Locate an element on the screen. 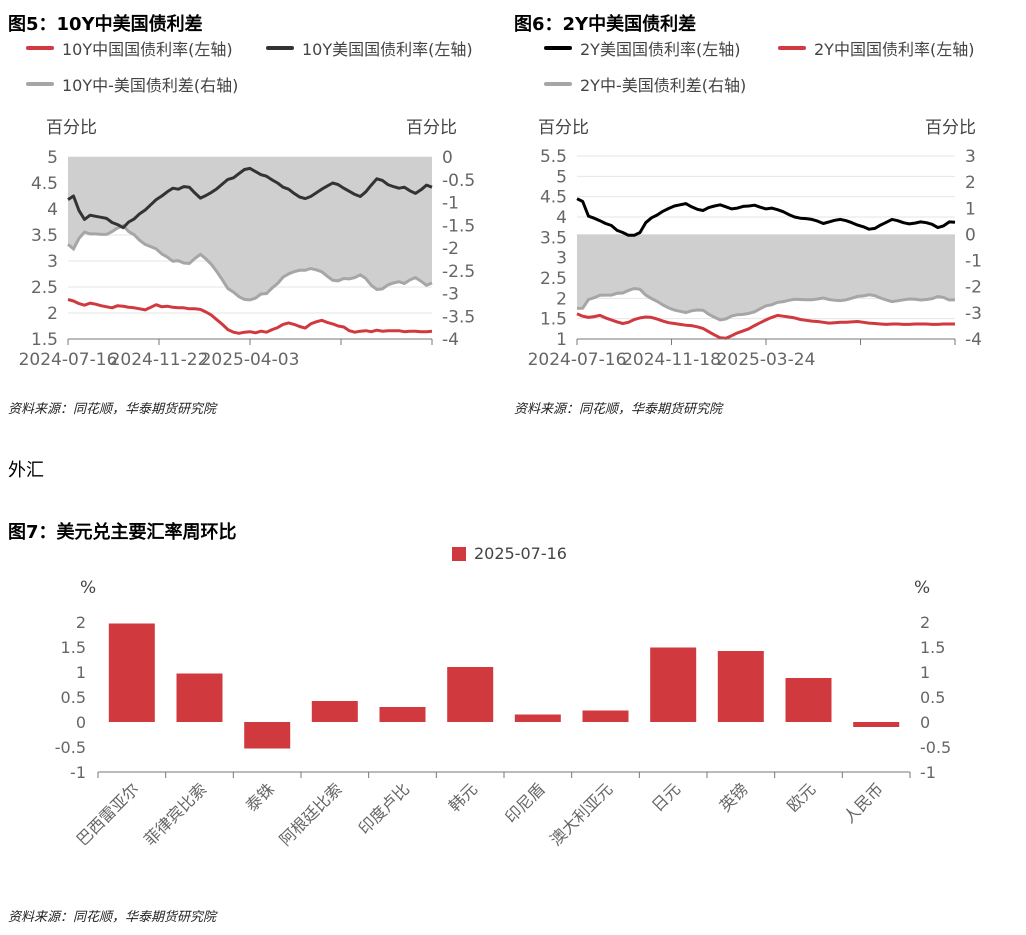  fig6-x-tick-label: 2024-11-18 is located at coordinates (671, 360).